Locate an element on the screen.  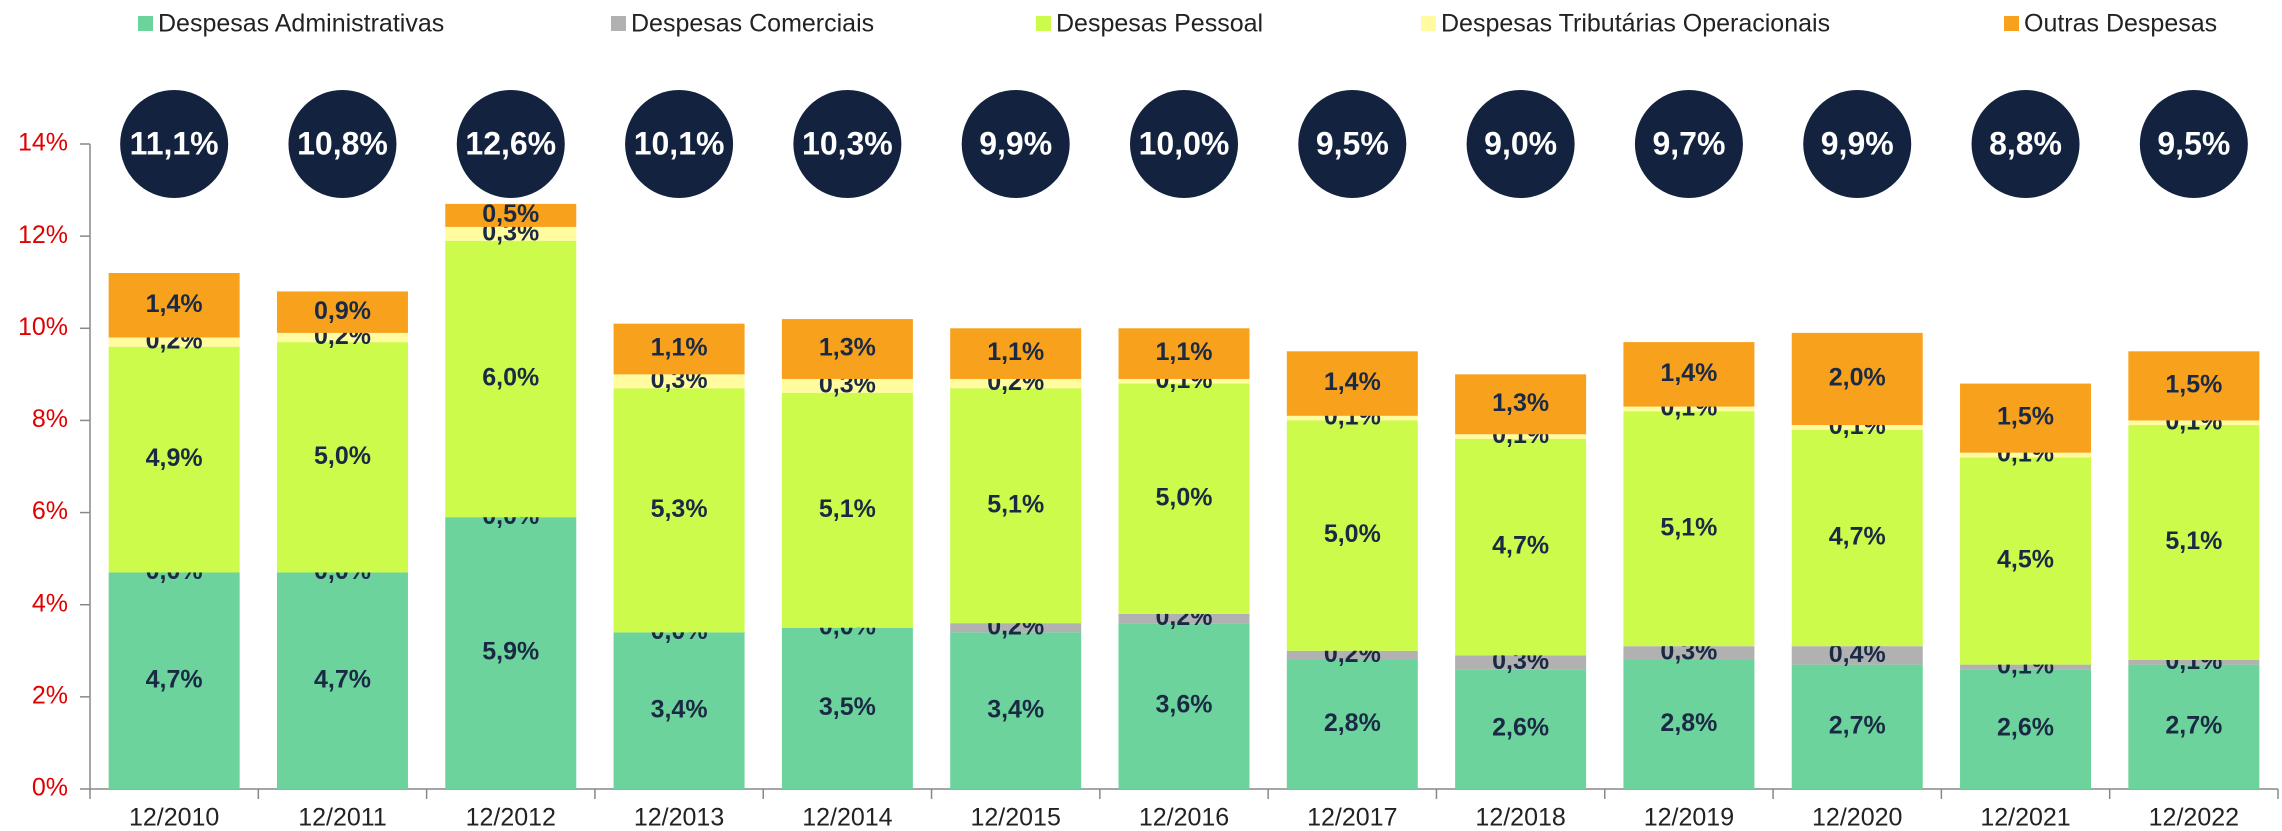
x-tick-label: 12/2012 is located at coordinates (511, 817).